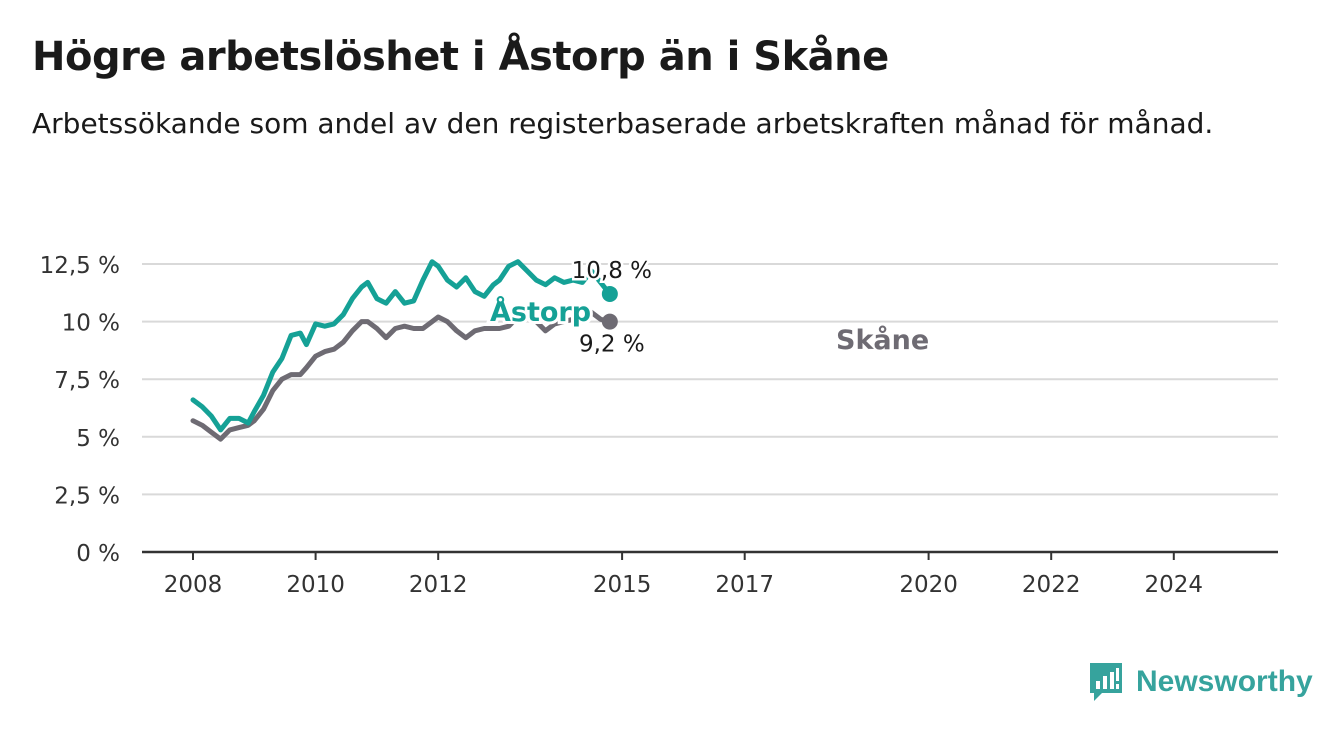  What do you see at coordinates (622, 585) in the screenshot?
I see `x-tick-label: 2015` at bounding box center [622, 585].